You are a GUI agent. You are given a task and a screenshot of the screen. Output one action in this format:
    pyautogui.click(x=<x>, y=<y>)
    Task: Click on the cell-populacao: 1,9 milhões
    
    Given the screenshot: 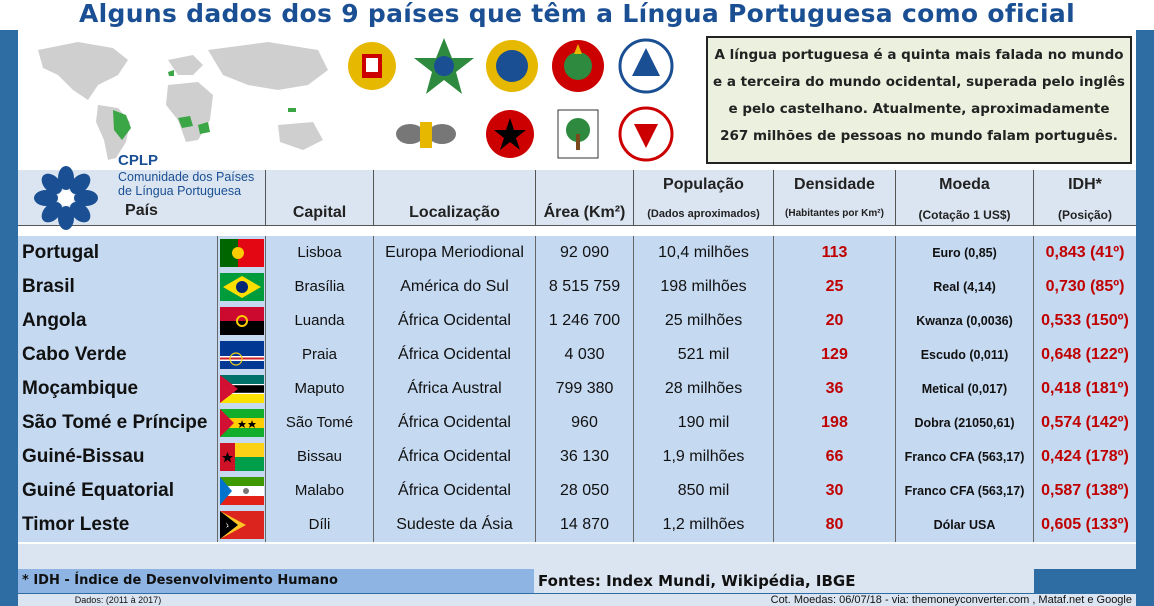 What is the action you would take?
    pyautogui.click(x=704, y=457)
    